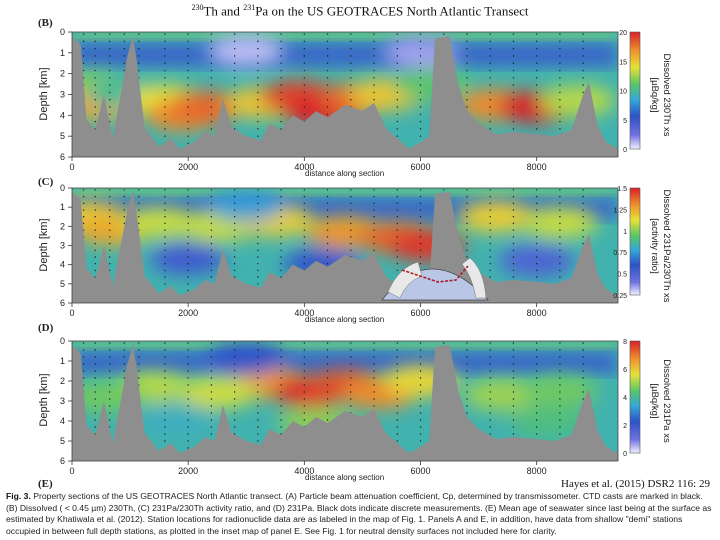 The width and height of the screenshot is (720, 540). I want to click on y-tick-label: 6, so click(62, 157).